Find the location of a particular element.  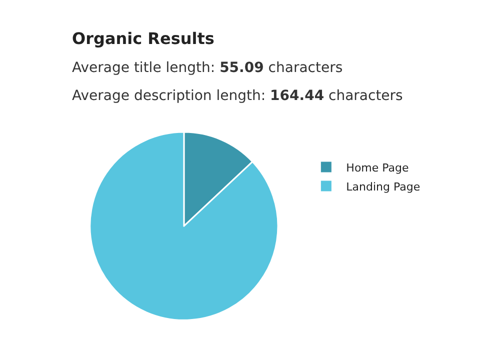

chart-title: Organic Results is located at coordinates (143, 38).